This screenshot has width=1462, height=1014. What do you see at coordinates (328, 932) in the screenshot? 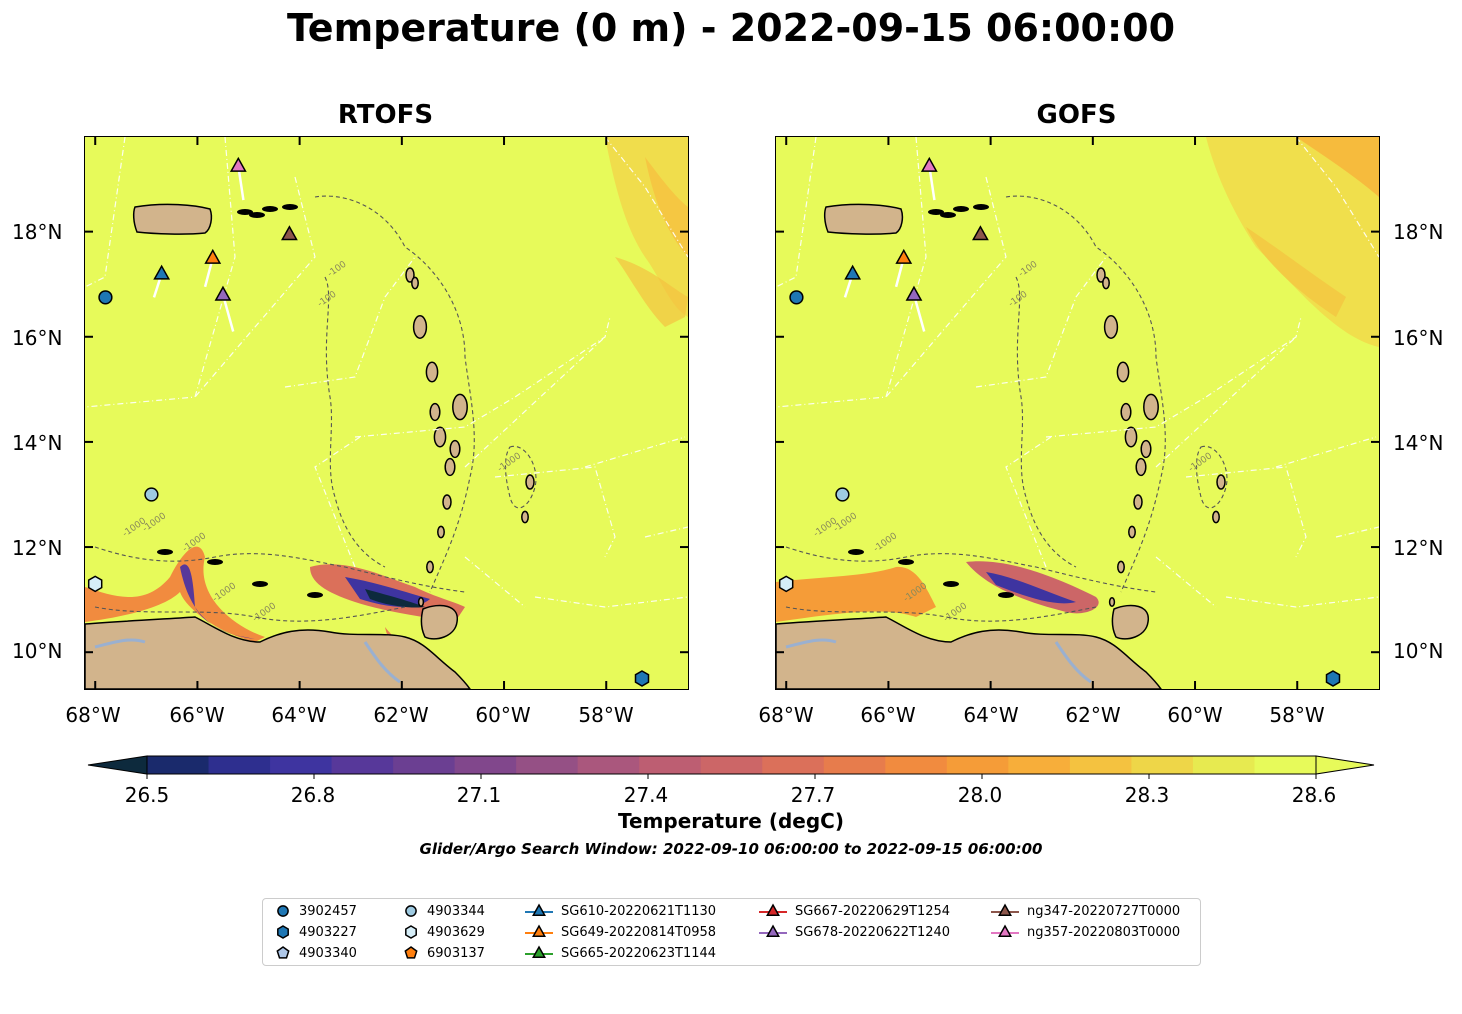
I see `legend-label: 4903227` at bounding box center [328, 932].